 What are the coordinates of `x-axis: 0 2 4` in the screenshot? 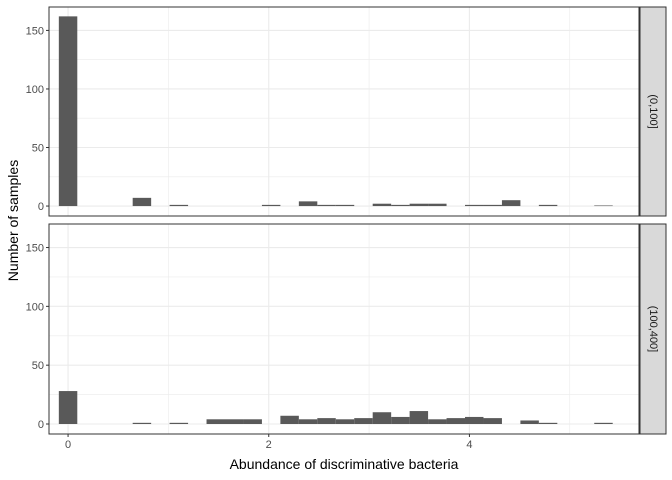 It's located at (268, 442).